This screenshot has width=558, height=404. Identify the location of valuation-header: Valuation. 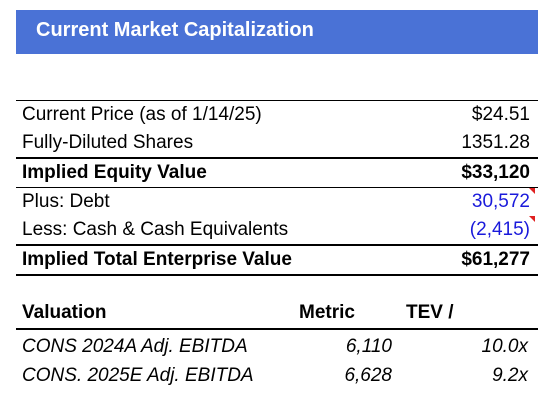
(64, 312).